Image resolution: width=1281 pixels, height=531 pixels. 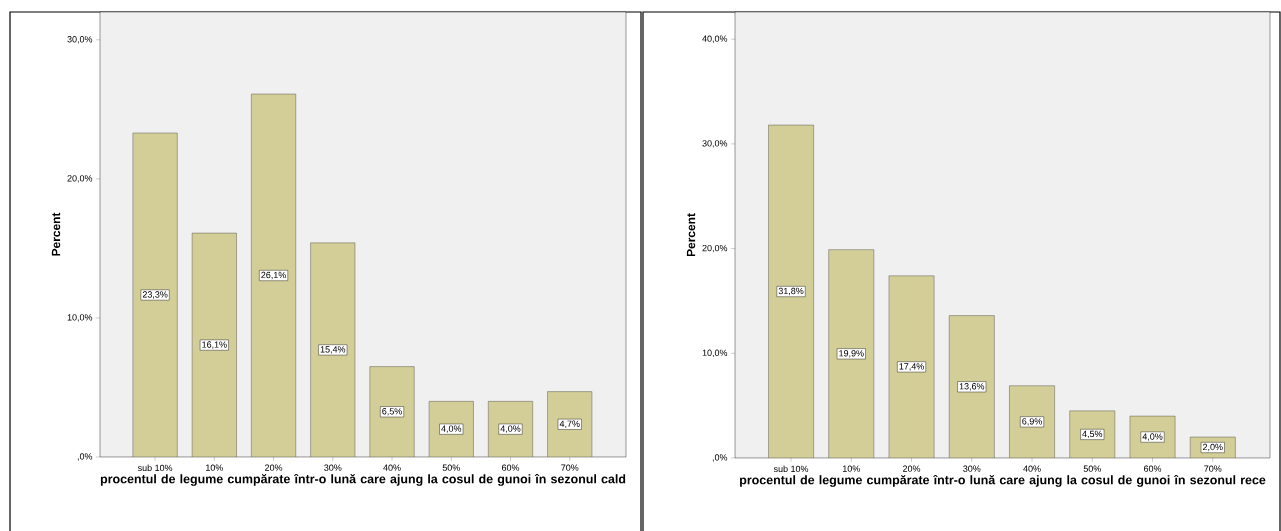 I want to click on x-axis-title: procentul de legume cumpărate într-o lună care ajung la cosul de gunoi în sezonul cald, so click(x=363, y=479).